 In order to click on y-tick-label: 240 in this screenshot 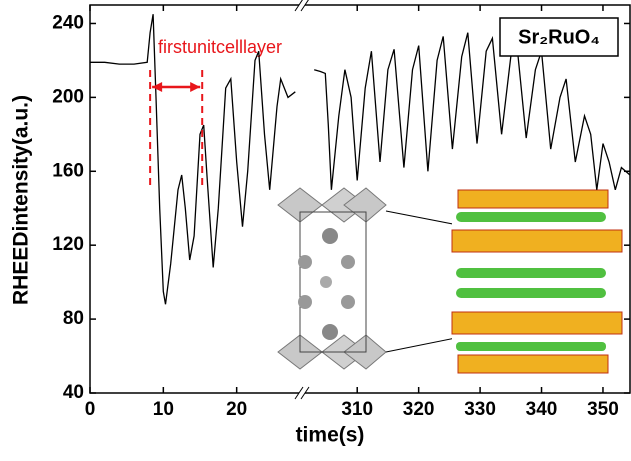, I will do `click(68, 22)`.